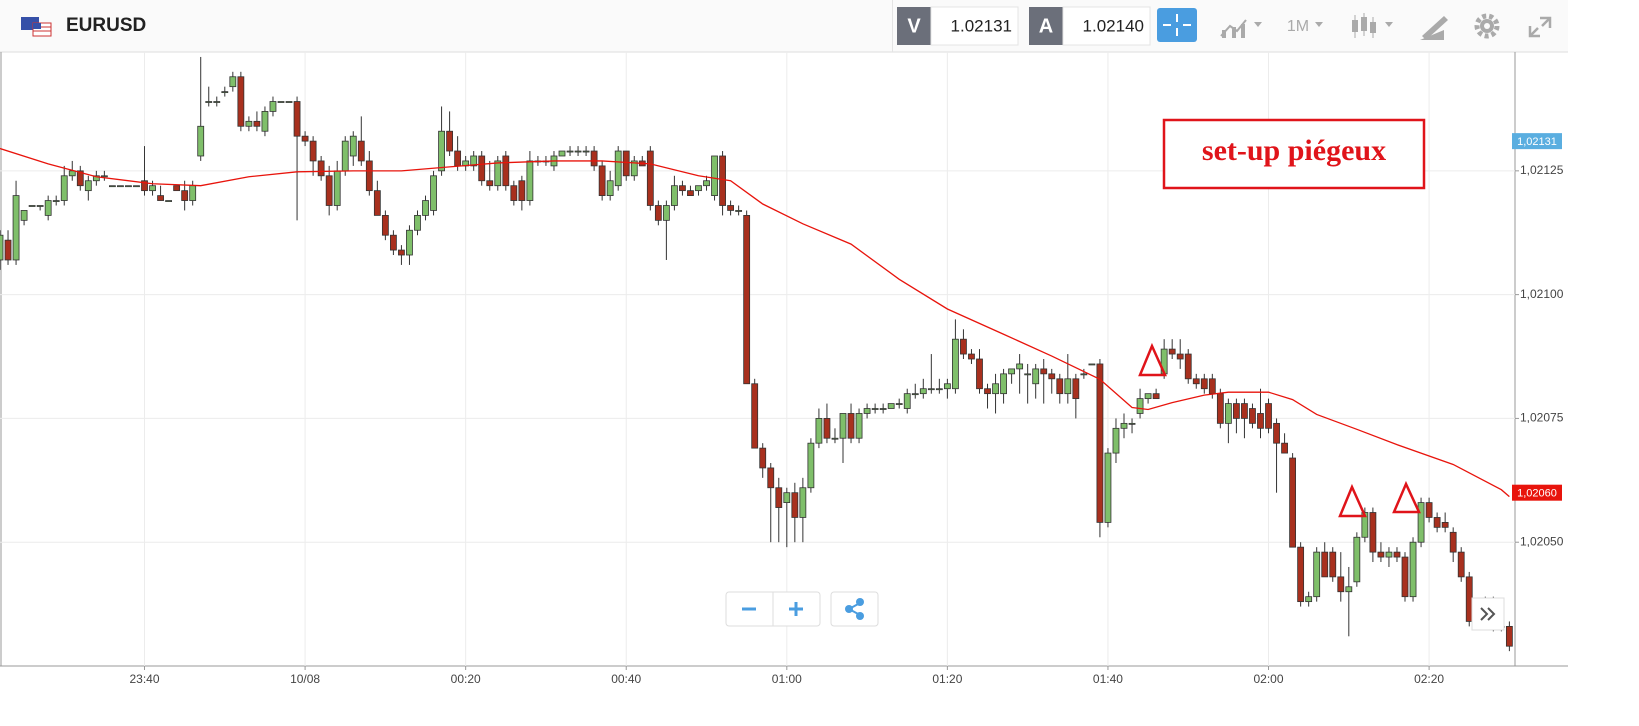 This screenshot has height=726, width=1639. I want to click on share-button, so click(854, 609).